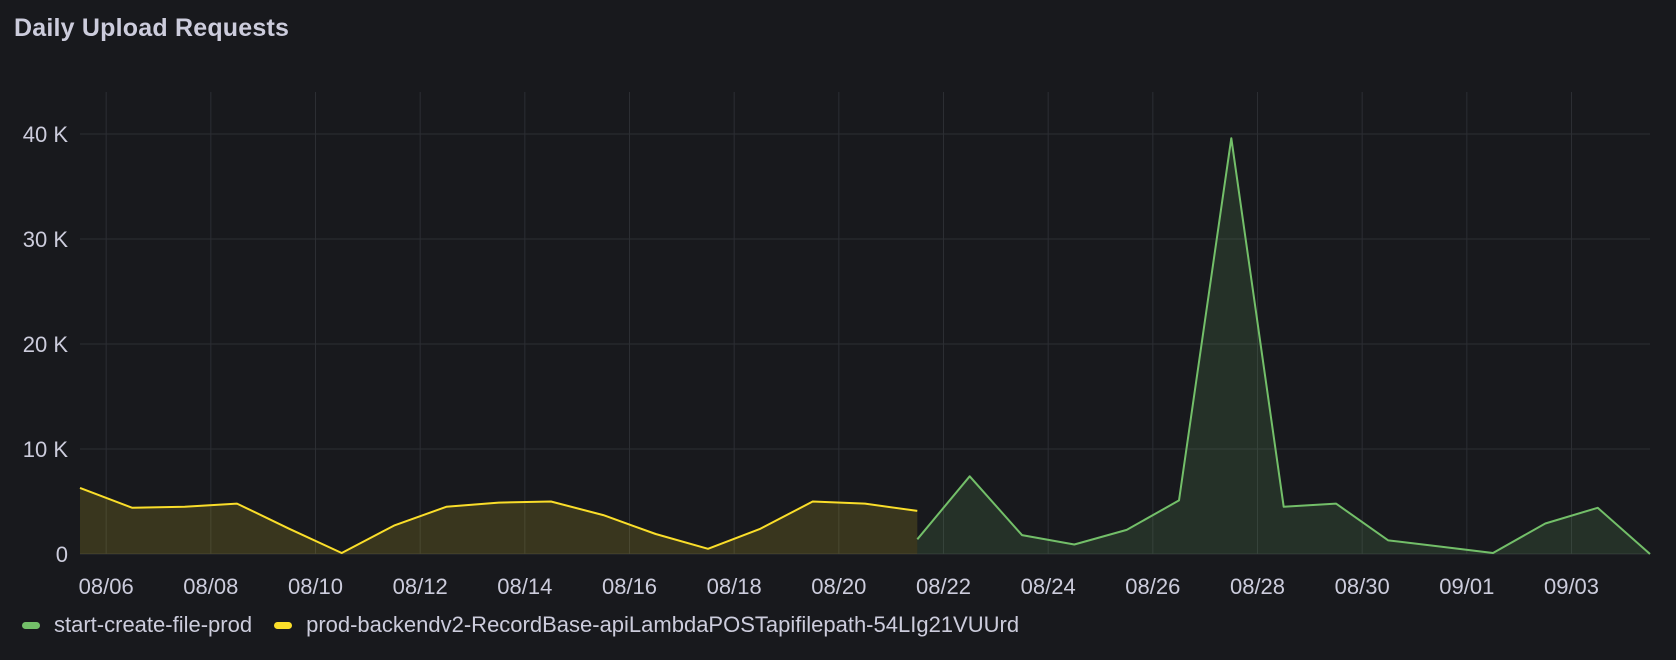 The image size is (1676, 660). Describe the element at coordinates (943, 586) in the screenshot. I see `x-tick-label: 08/22` at that location.